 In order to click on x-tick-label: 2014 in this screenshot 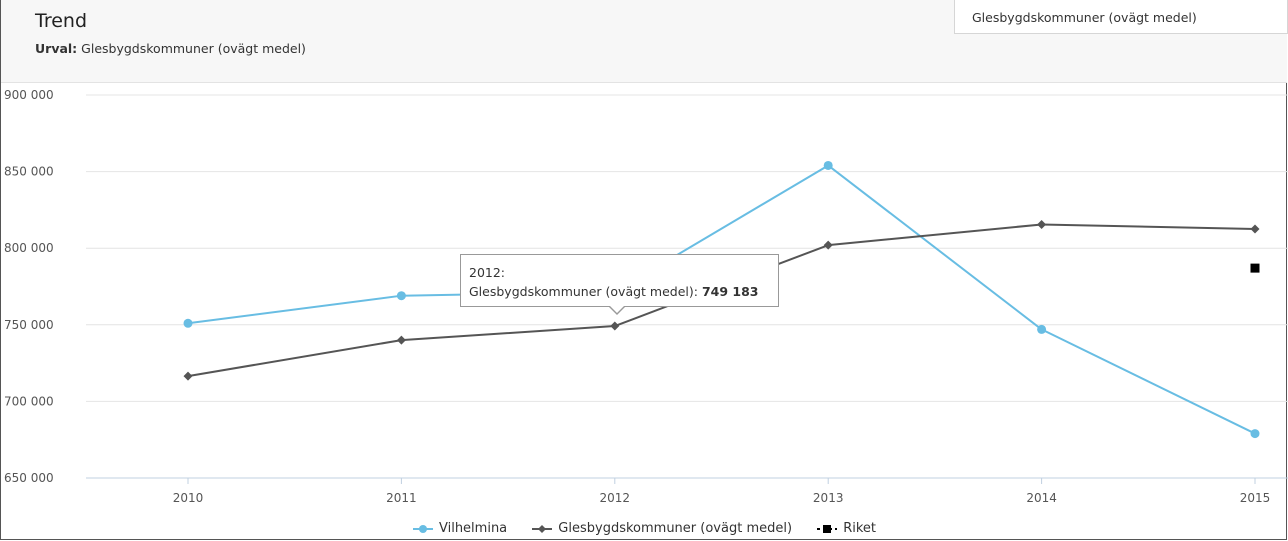, I will do `click(1041, 498)`.